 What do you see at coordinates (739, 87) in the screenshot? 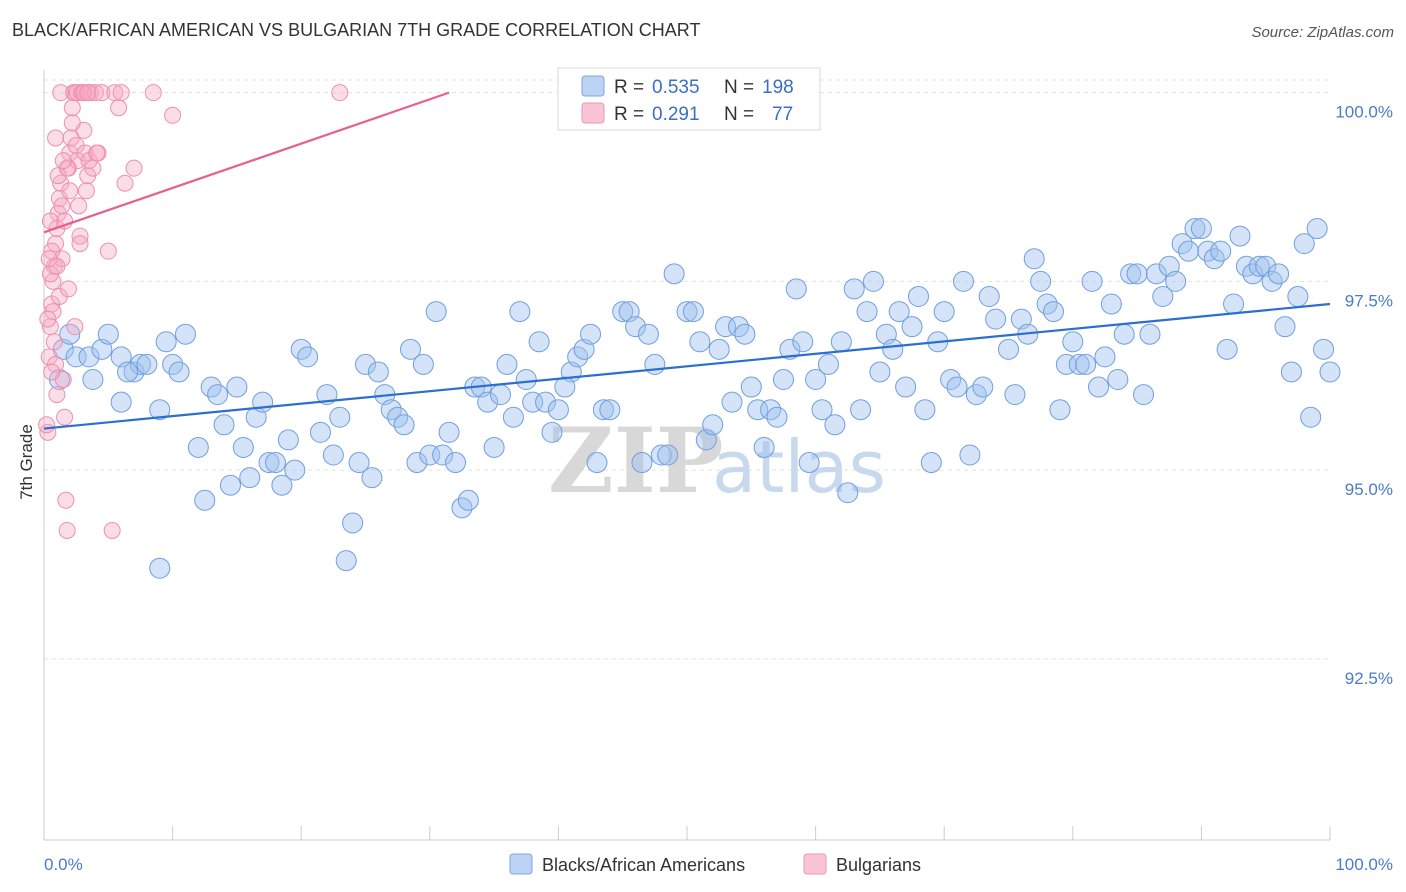
I see `legend-n-label-0: N =` at bounding box center [739, 87].